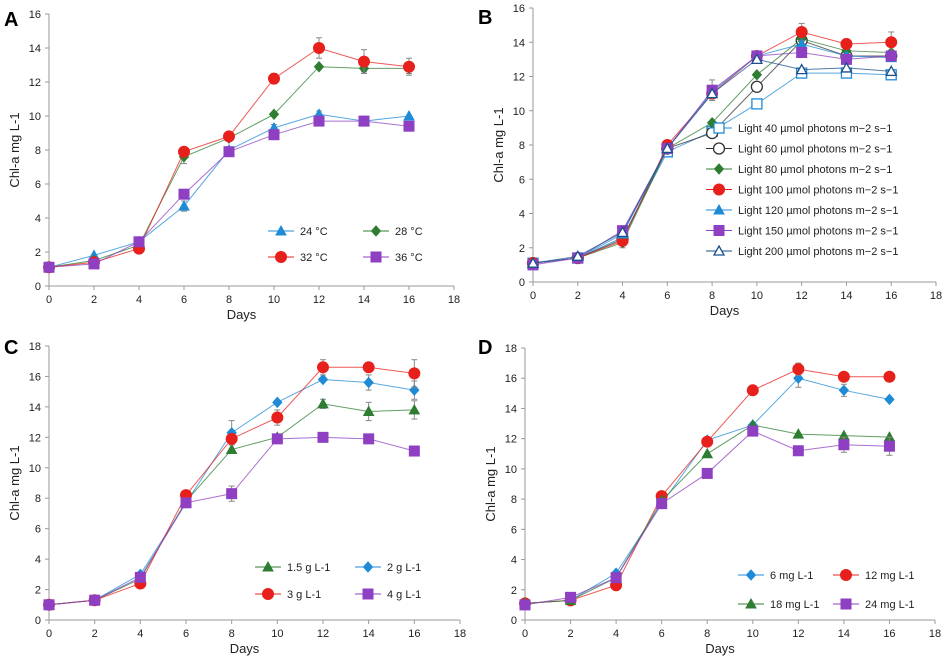  Describe the element at coordinates (314, 232) in the screenshot. I see `legend-label: 24 °C` at that location.